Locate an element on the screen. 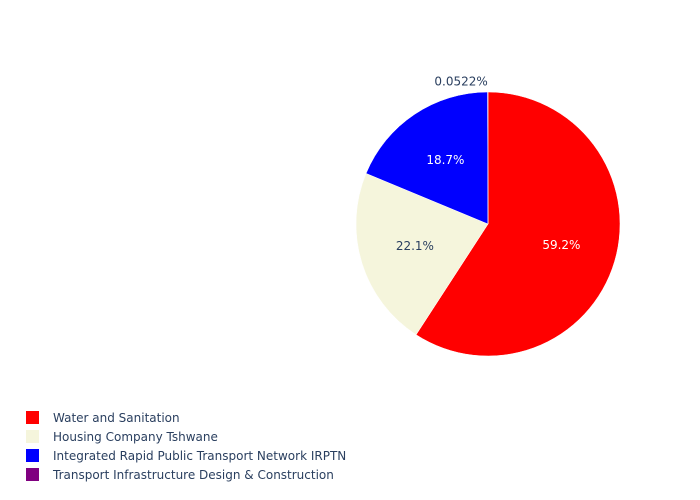 The width and height of the screenshot is (700, 500). legend-item: Housing Company Tshwane is located at coordinates (186, 436).